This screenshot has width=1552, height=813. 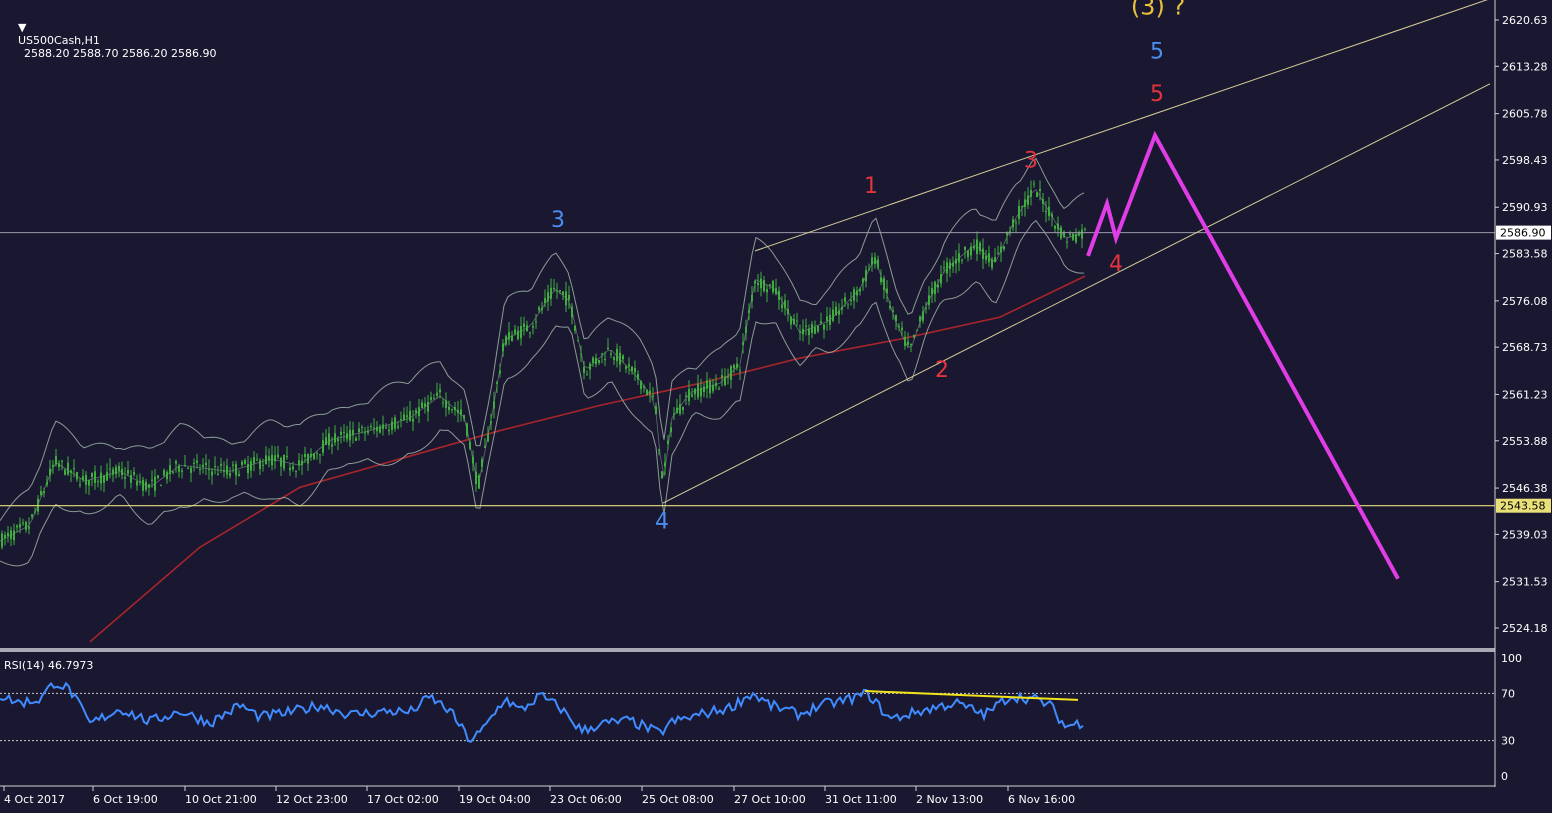 I want to click on price-tick-label: 2524.18, so click(x=1525, y=628).